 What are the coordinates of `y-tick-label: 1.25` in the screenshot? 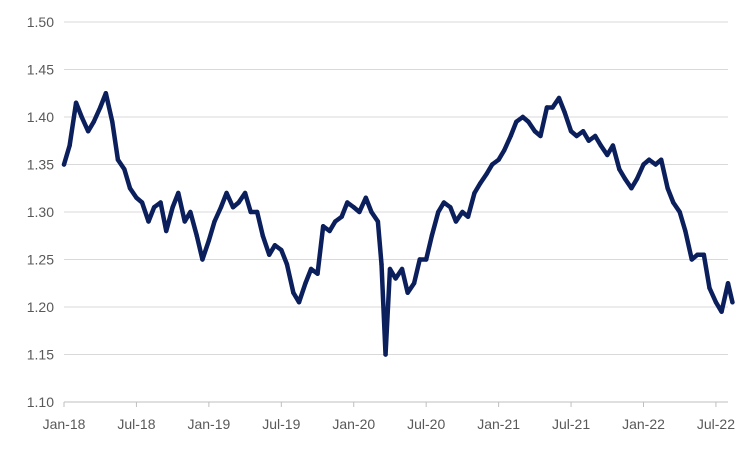 It's located at (40, 260).